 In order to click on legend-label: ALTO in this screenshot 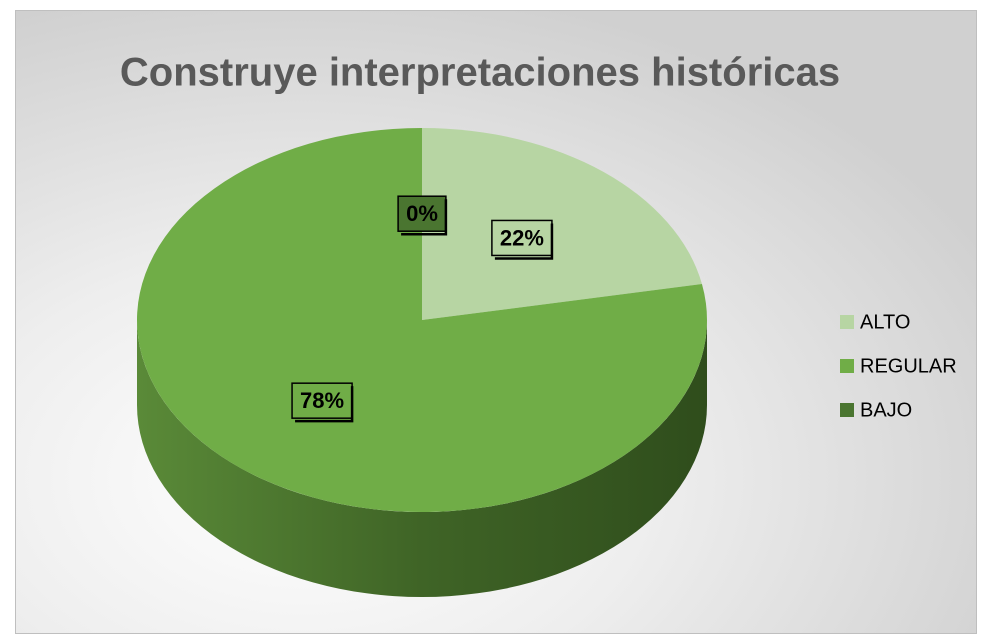, I will do `click(885, 322)`.